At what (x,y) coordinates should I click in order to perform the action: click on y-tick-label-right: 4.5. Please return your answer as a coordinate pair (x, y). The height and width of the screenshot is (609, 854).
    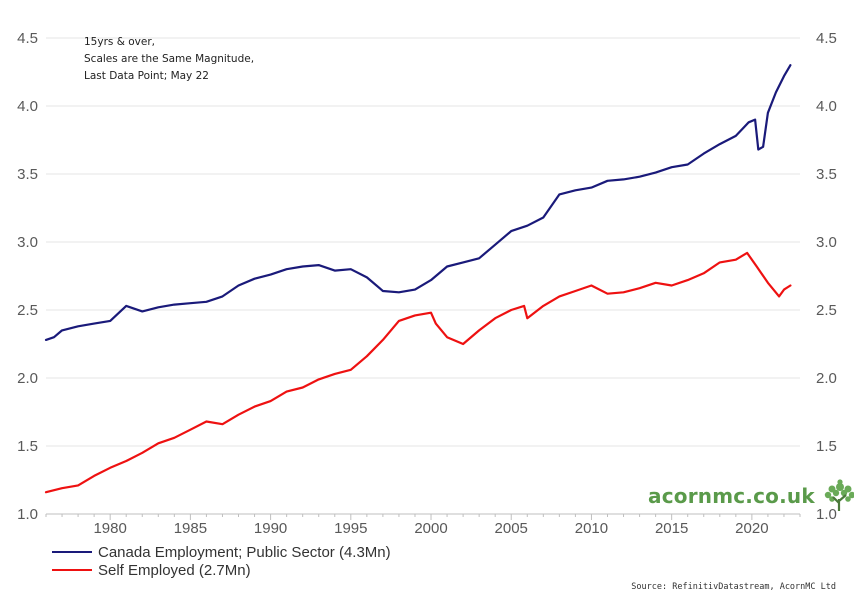
    Looking at the image, I should click on (826, 38).